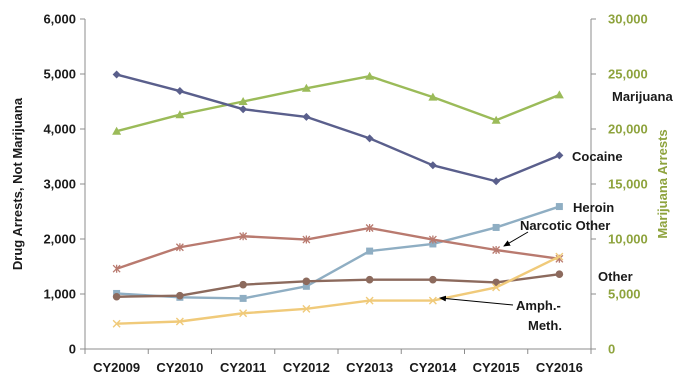  Describe the element at coordinates (59, 74) in the screenshot. I see `left-tick-label: 5,000` at that location.